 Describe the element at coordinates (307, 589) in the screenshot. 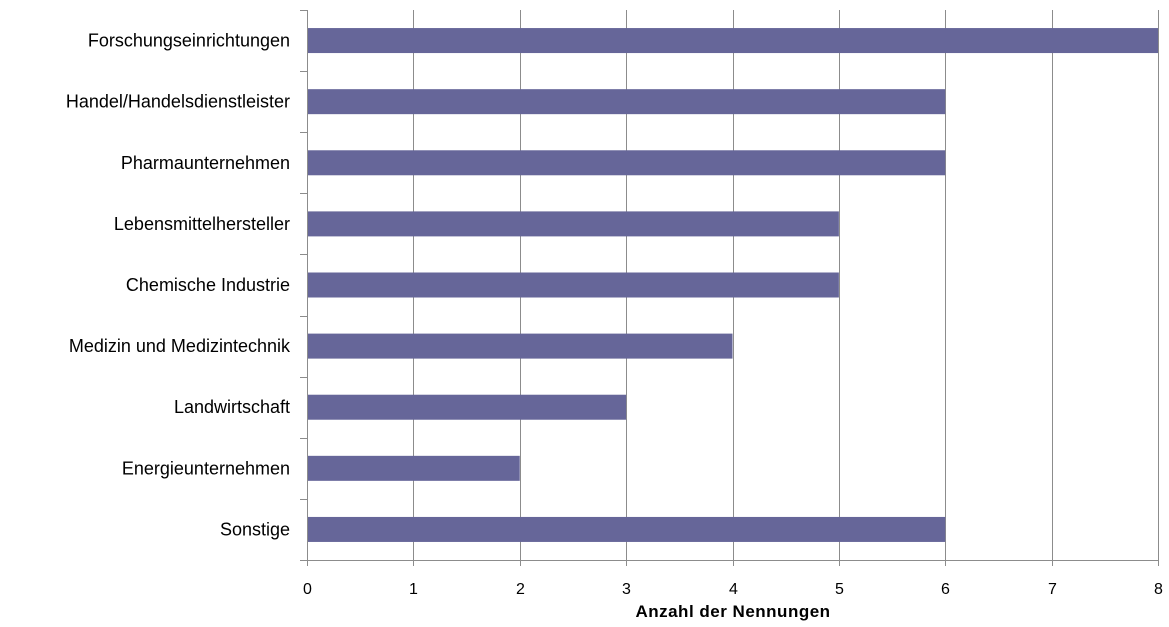

I see `x-tick-label-0: 0` at that location.